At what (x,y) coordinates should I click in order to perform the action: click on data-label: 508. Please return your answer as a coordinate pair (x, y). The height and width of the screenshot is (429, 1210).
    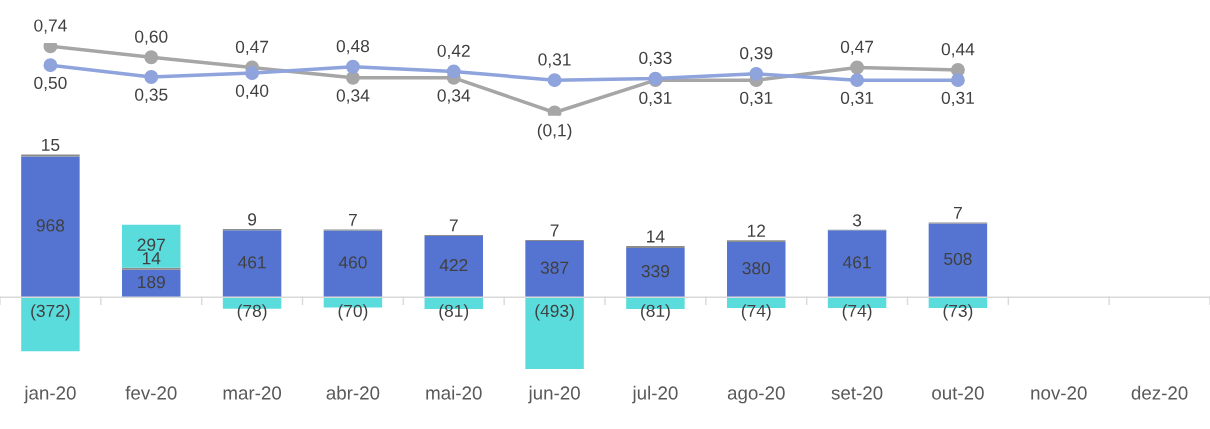
    Looking at the image, I should click on (958, 259).